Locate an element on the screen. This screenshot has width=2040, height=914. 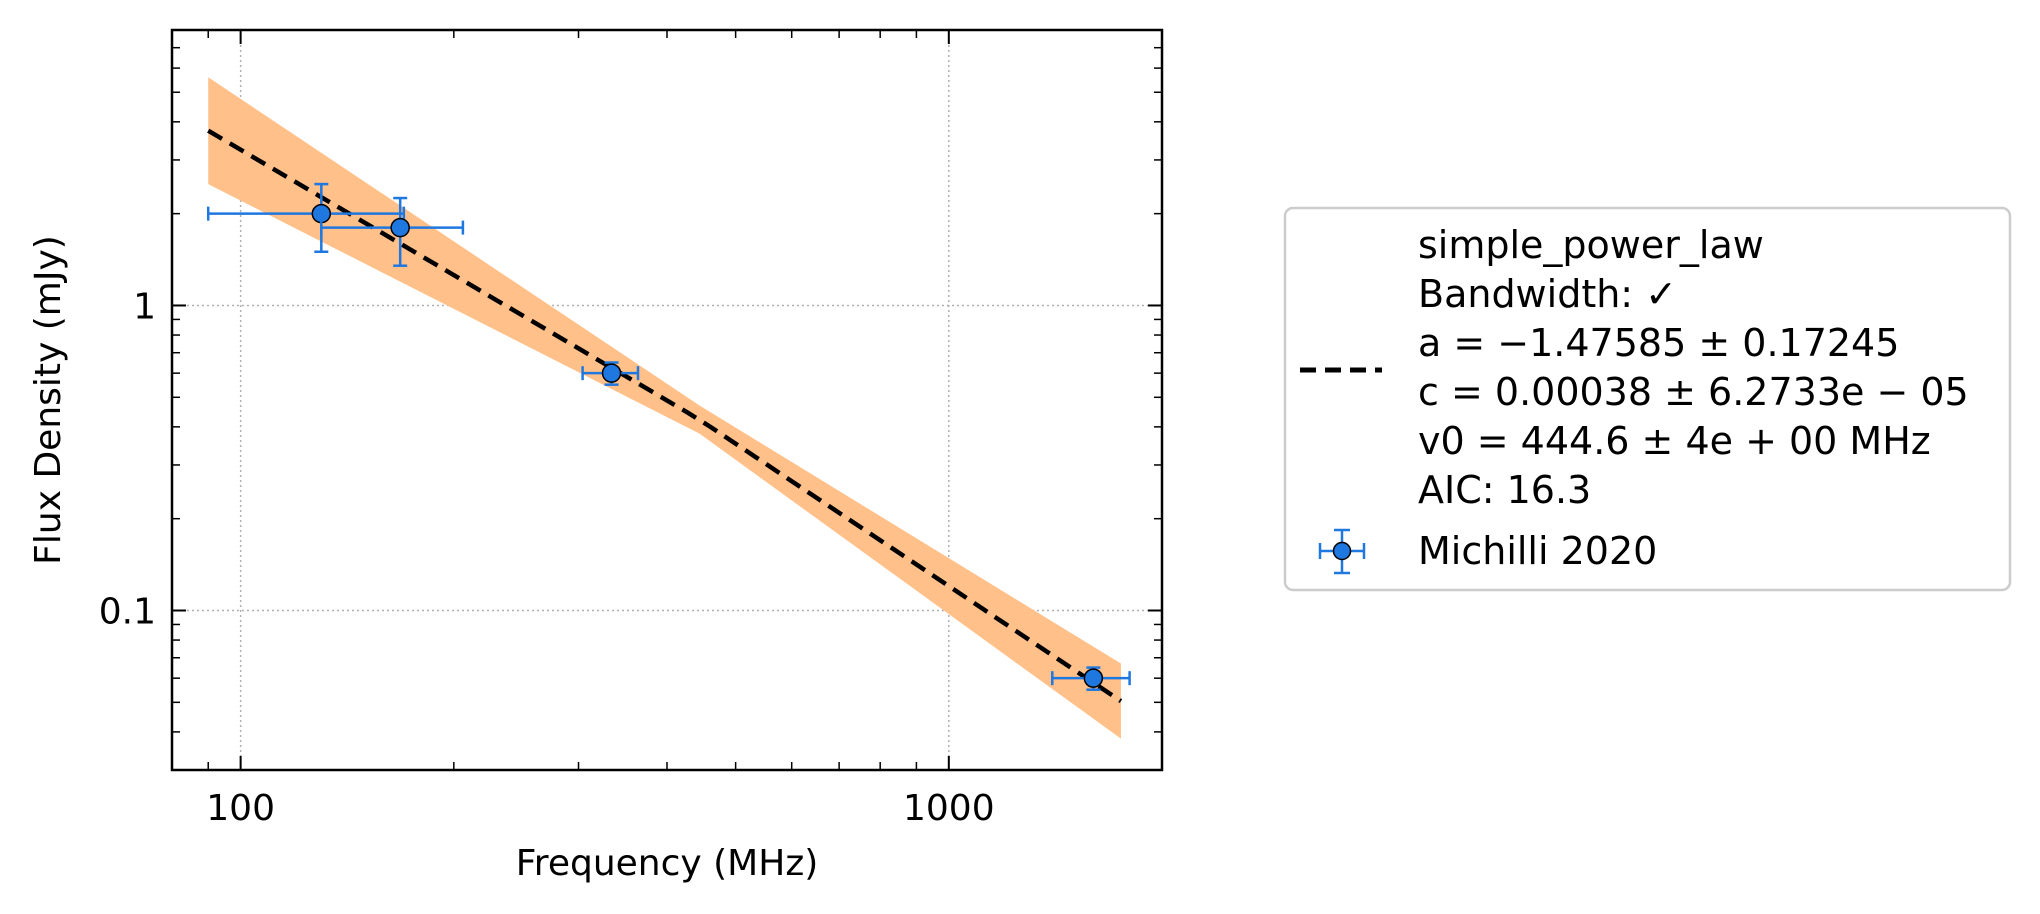
x-tick-label: 1000 is located at coordinates (949, 808).